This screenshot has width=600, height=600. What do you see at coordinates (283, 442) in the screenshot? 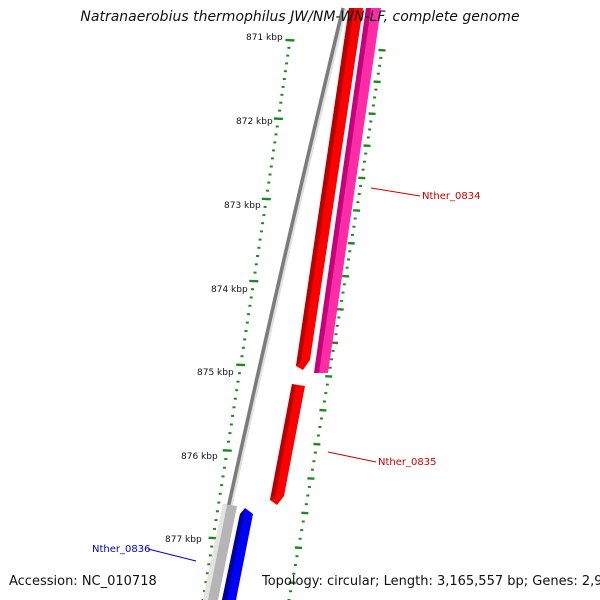
I see `gene-arrow-red-lower-shade` at bounding box center [283, 442].